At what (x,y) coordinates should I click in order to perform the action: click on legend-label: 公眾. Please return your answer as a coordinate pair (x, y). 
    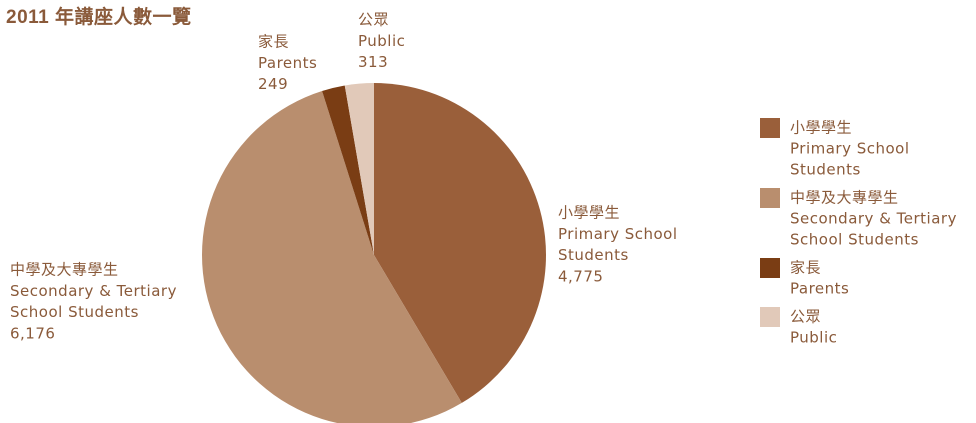
    Looking at the image, I should click on (805, 317).